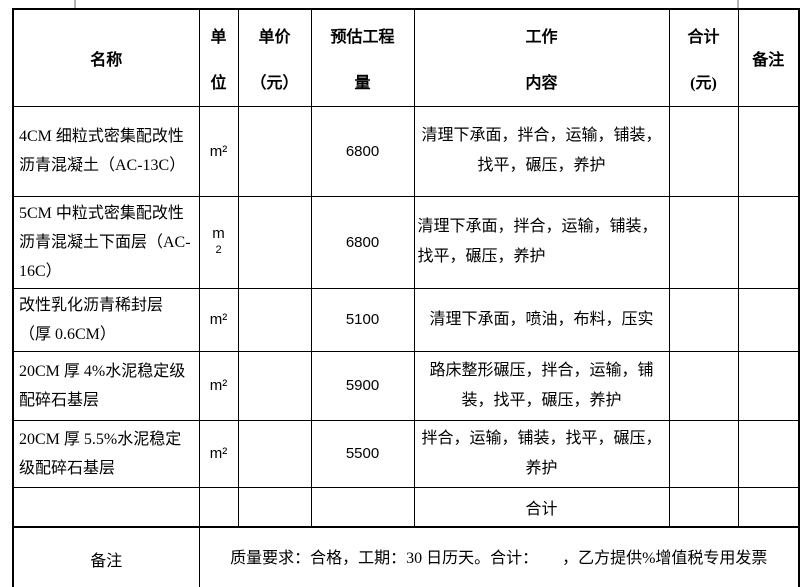 This screenshot has height=587, width=807. I want to click on header-work: 工作 内容, so click(541, 57).